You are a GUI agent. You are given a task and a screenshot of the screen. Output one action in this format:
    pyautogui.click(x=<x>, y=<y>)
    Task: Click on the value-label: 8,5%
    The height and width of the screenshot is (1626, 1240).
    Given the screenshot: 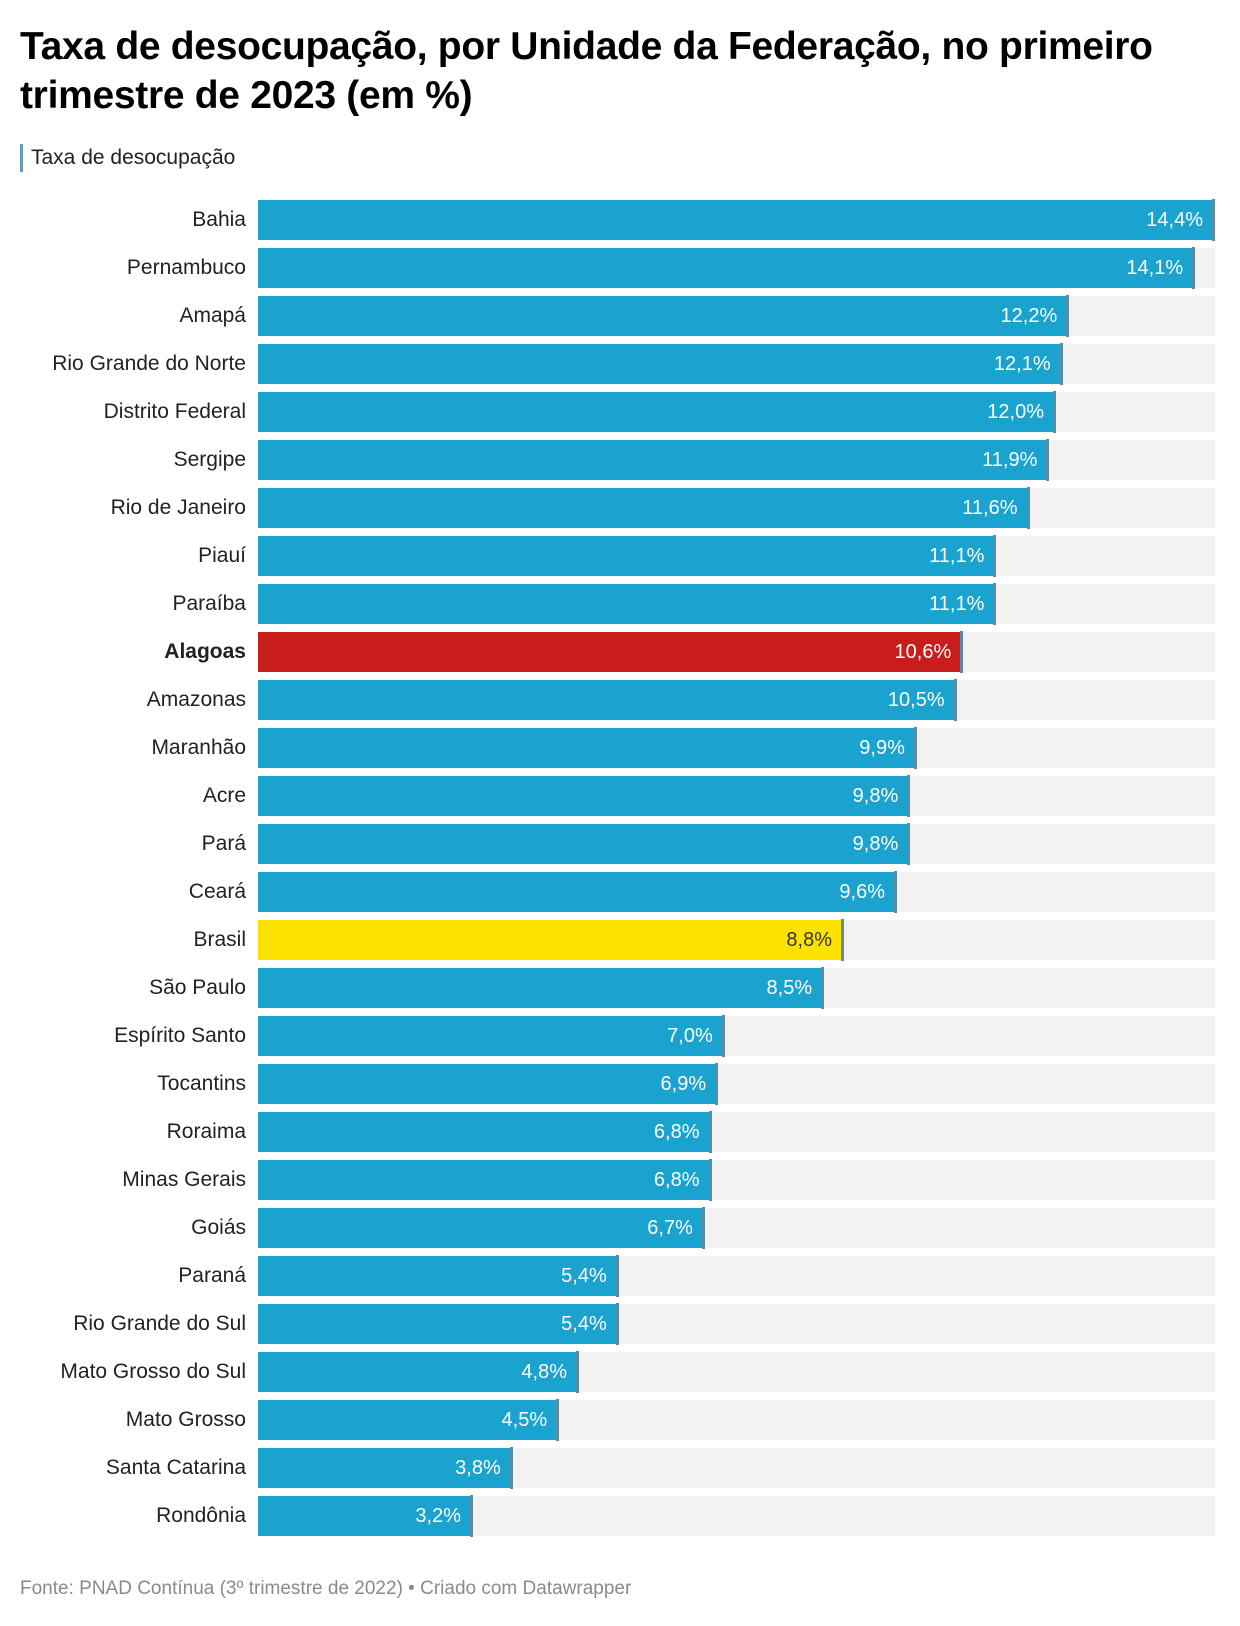 What is the action you would take?
    pyautogui.click(x=789, y=988)
    